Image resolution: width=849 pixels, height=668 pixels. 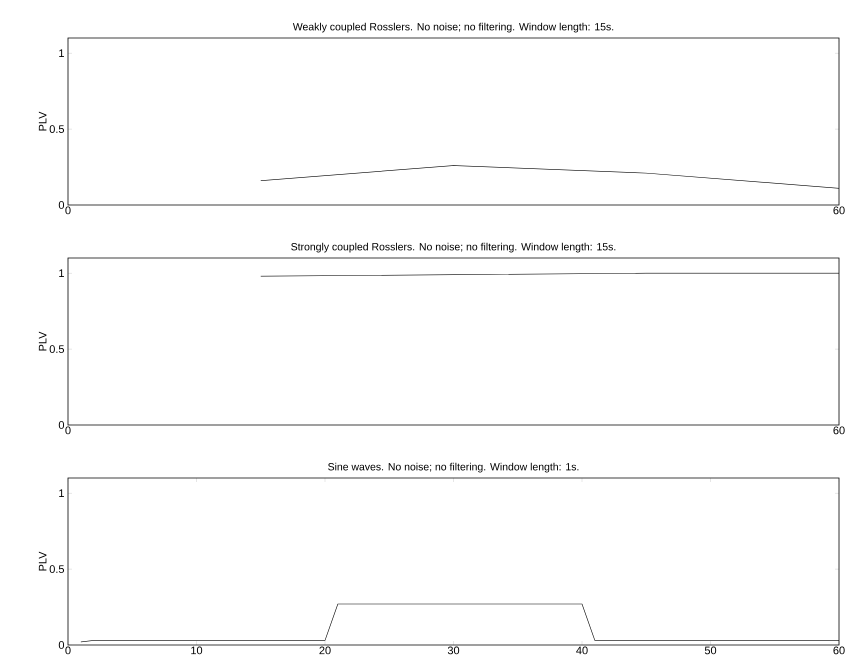 What do you see at coordinates (68, 650) in the screenshot?
I see `x-tick-label: 0` at bounding box center [68, 650].